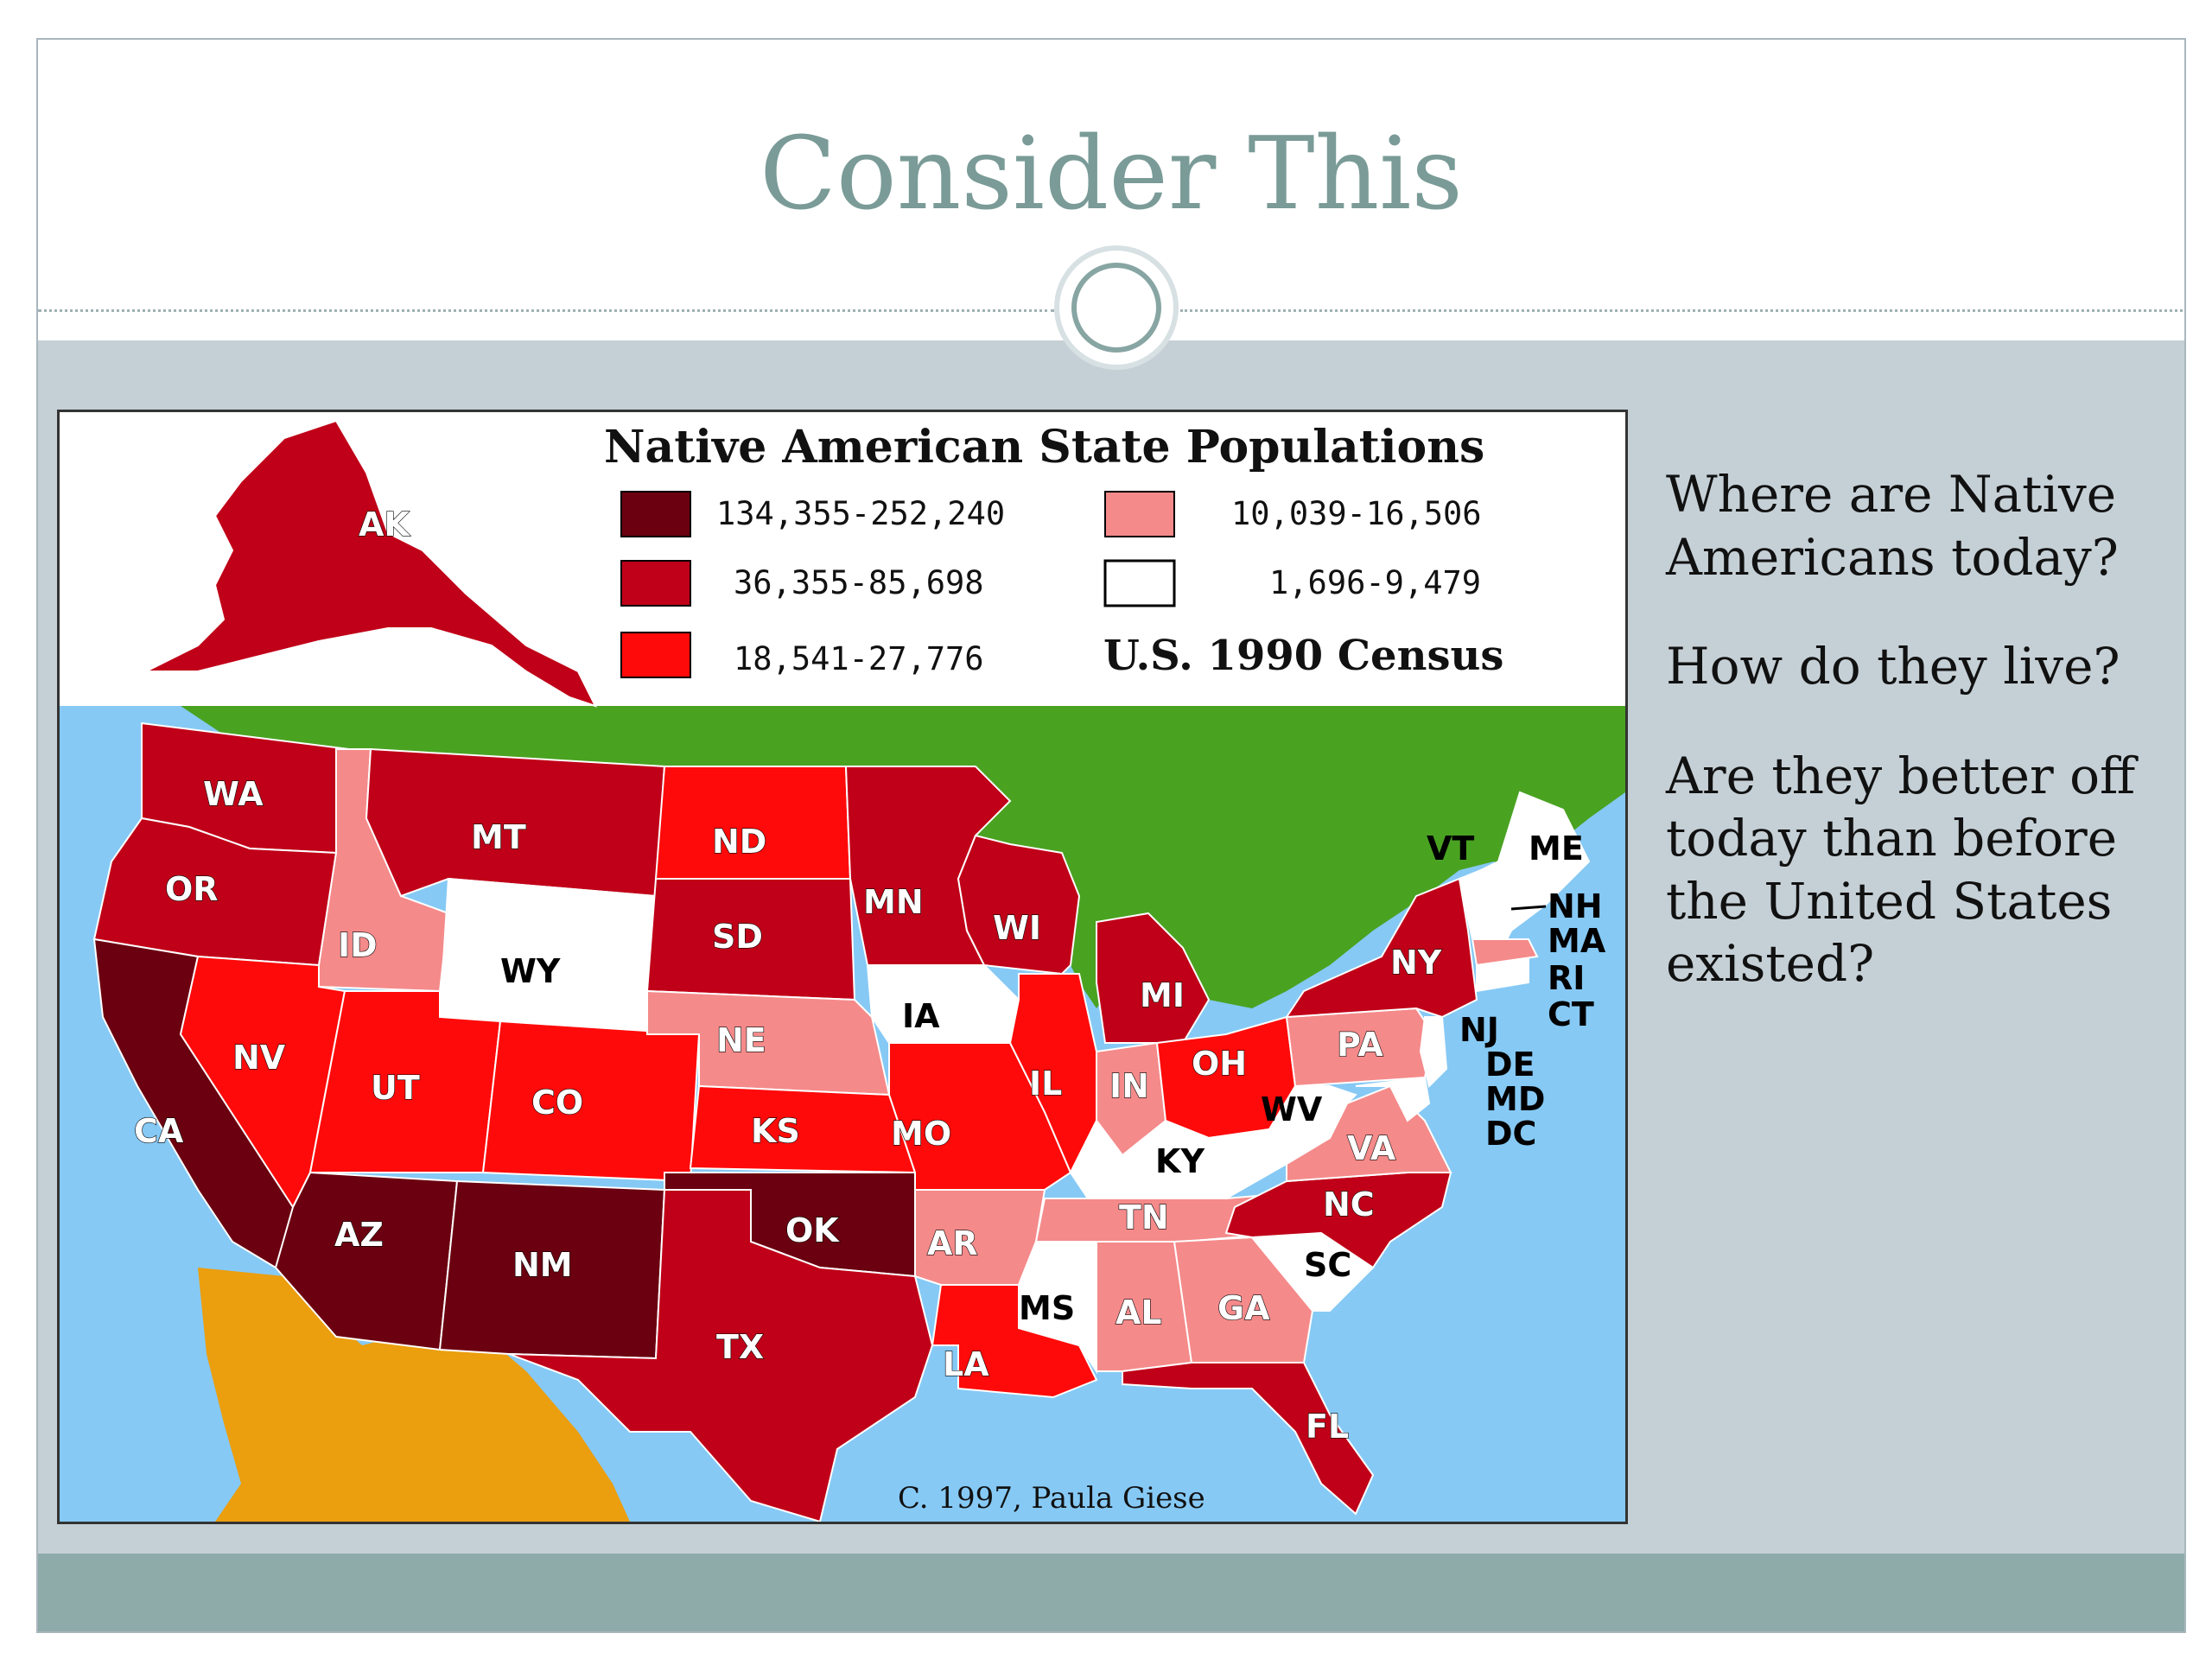 This screenshot has height=1659, width=2212. What do you see at coordinates (1292, 1109) in the screenshot?
I see `label-wv: WV` at bounding box center [1292, 1109].